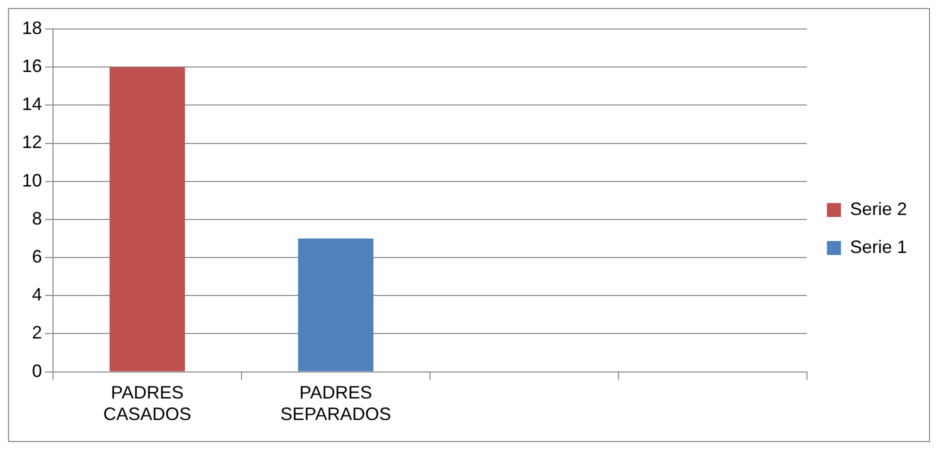 This screenshot has width=938, height=450. What do you see at coordinates (37, 332) in the screenshot?
I see `y-tick-label: 2` at bounding box center [37, 332].